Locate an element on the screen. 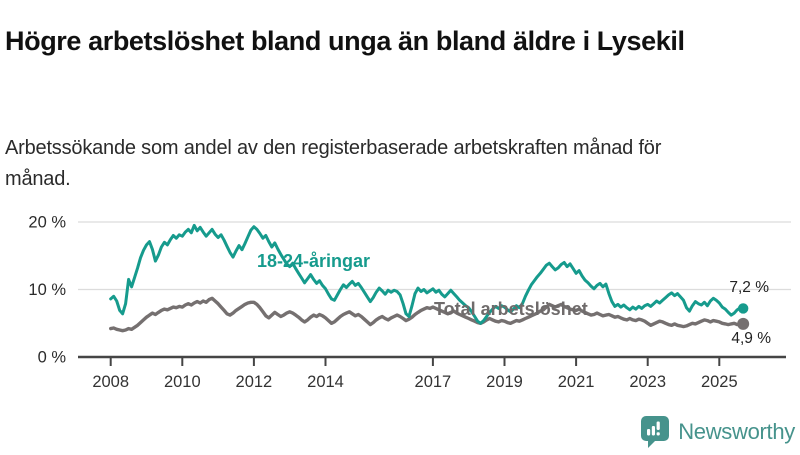 The width and height of the screenshot is (800, 455). x-tick-label-2010: 2010 is located at coordinates (182, 382).